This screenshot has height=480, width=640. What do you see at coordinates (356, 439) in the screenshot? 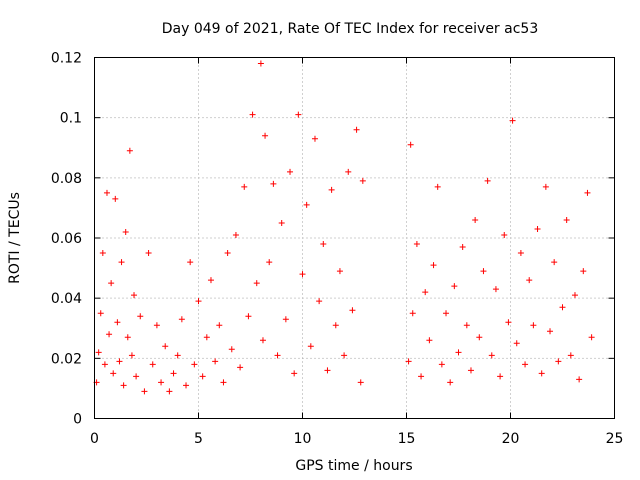
I see `x-tick-labels: 0 5 10 15 20 25` at bounding box center [356, 439].